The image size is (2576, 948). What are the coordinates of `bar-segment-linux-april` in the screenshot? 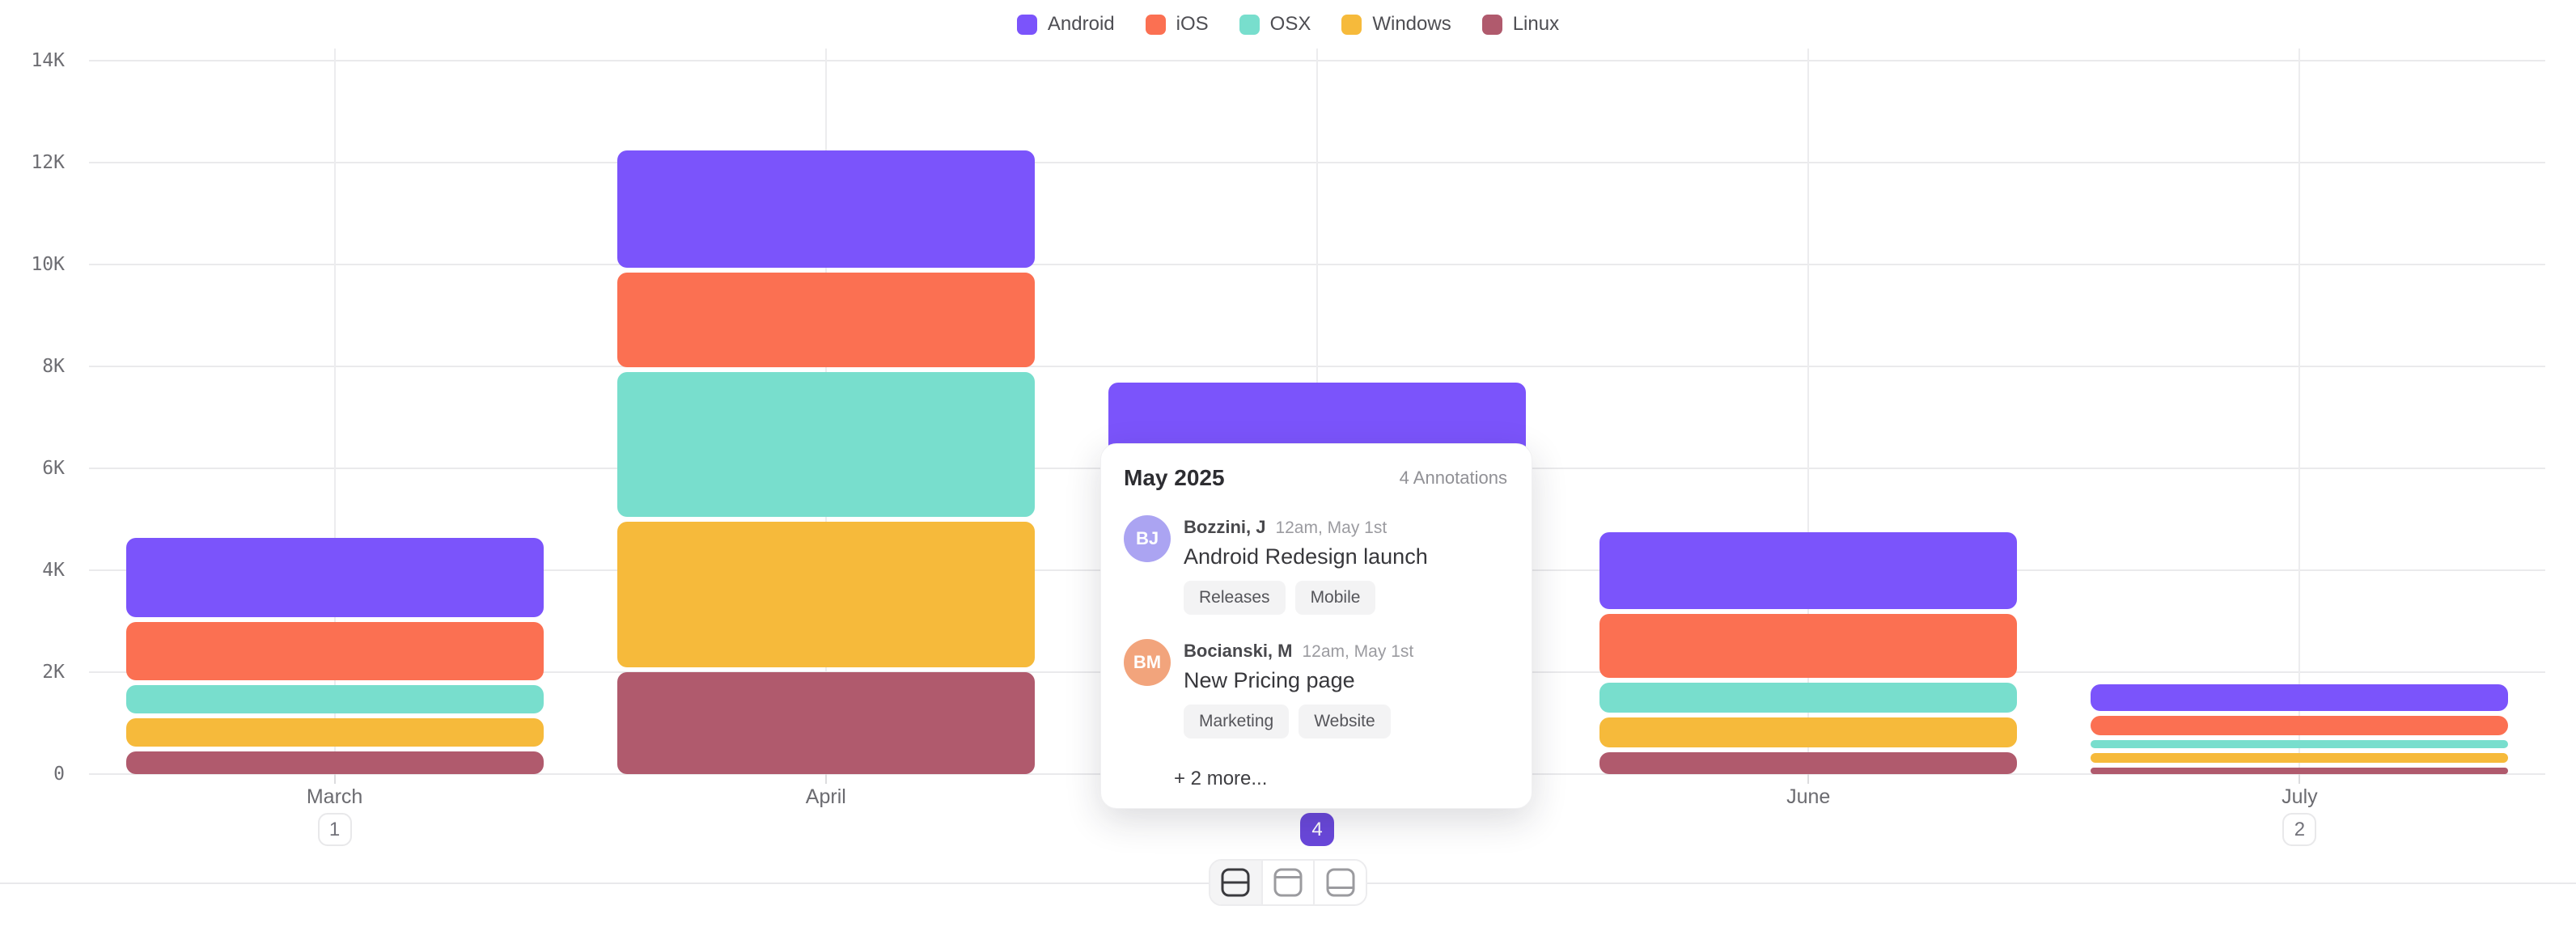 It's located at (825, 723).